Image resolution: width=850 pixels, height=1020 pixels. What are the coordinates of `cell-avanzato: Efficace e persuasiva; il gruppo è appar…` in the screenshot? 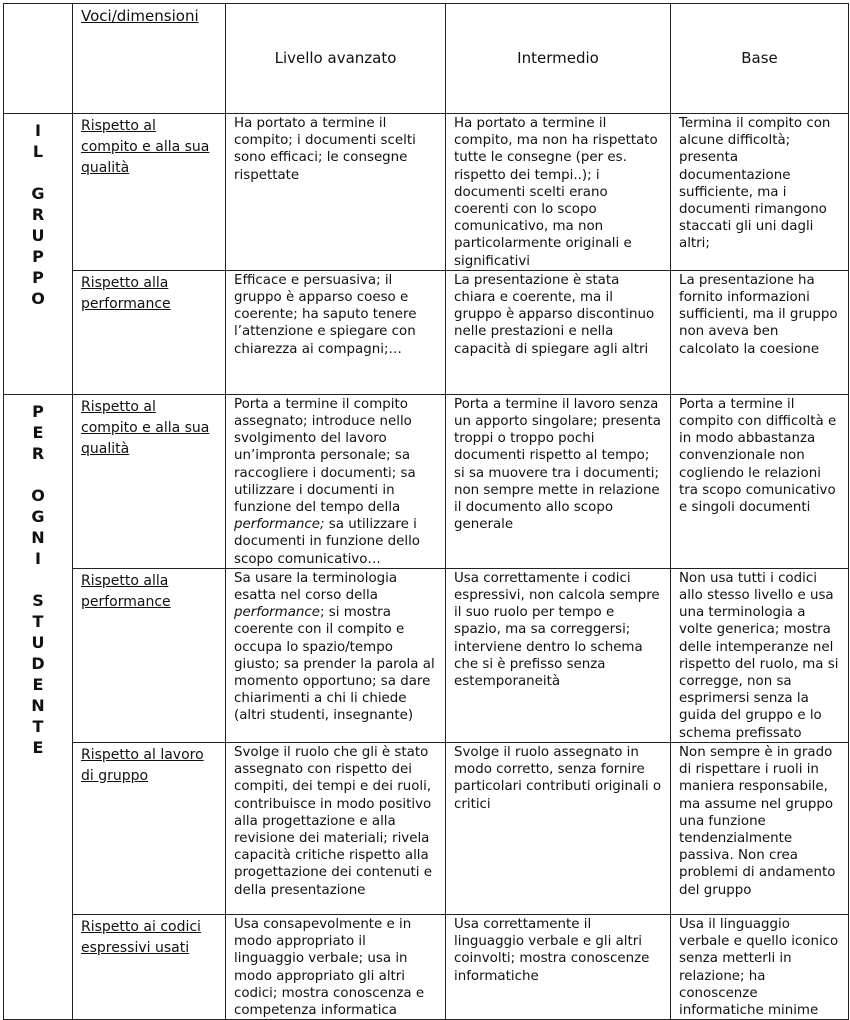 It's located at (335, 332).